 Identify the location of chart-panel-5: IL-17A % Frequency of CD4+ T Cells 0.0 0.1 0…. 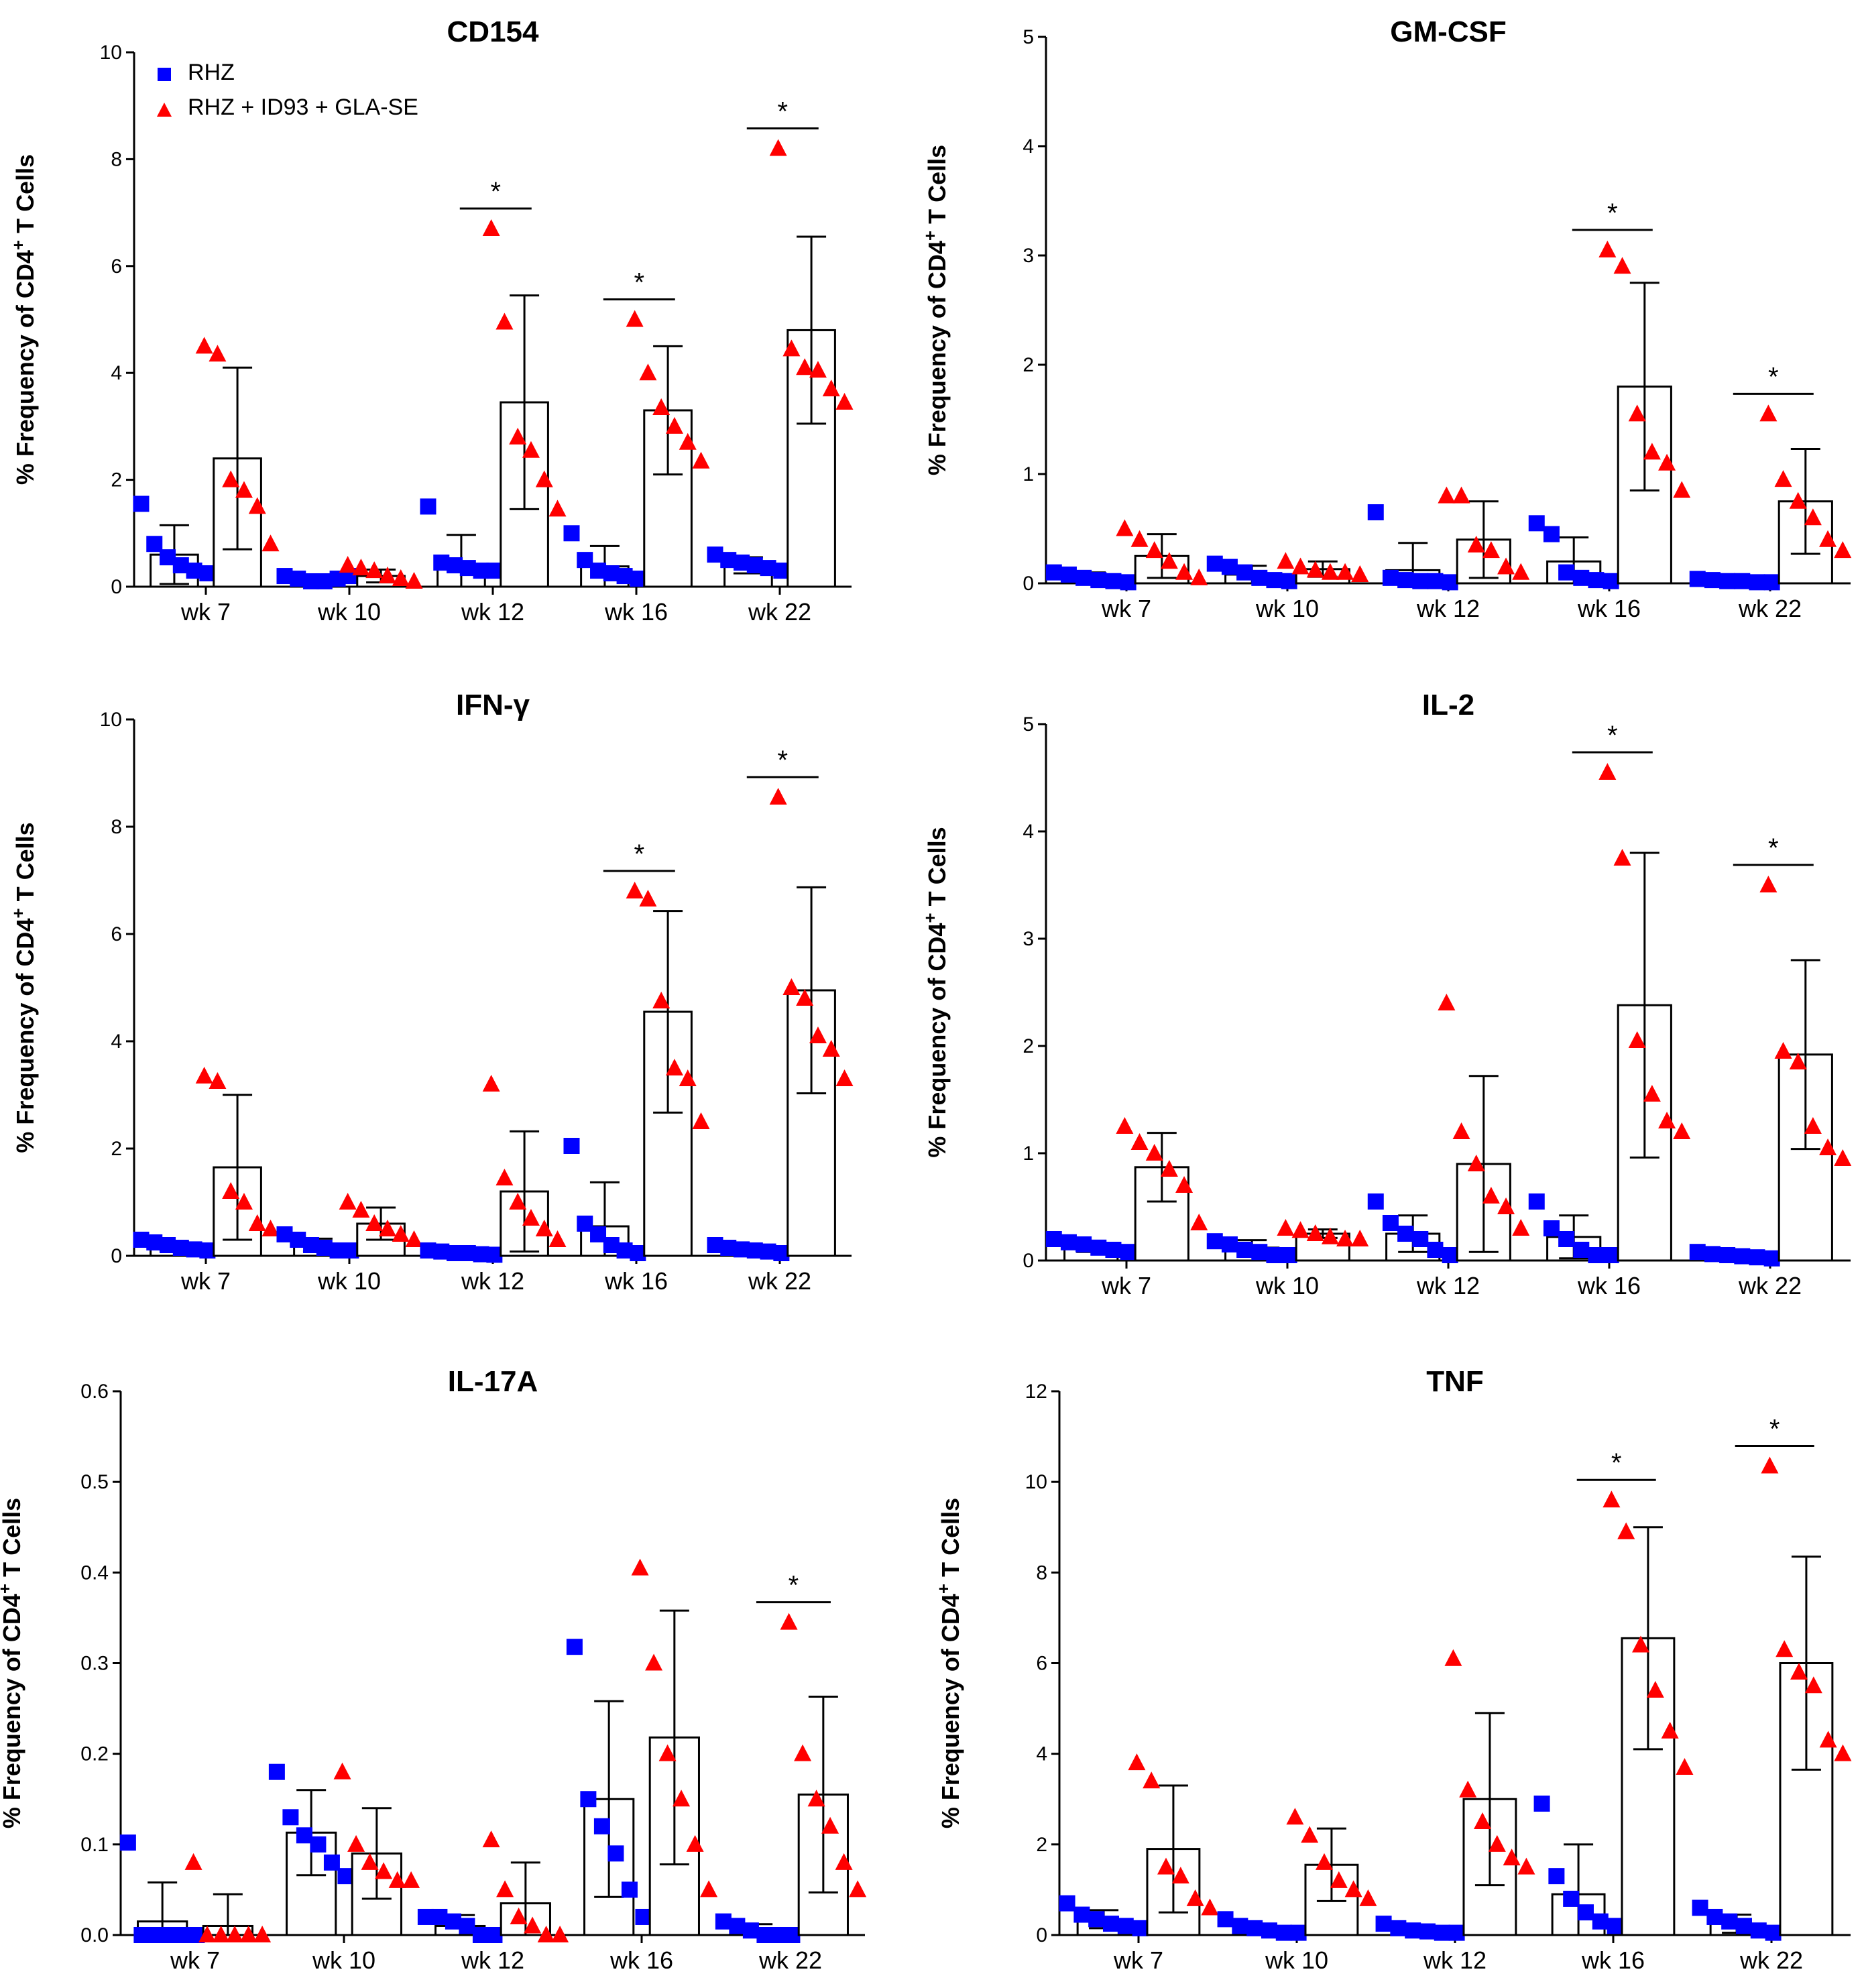
(433, 1669).